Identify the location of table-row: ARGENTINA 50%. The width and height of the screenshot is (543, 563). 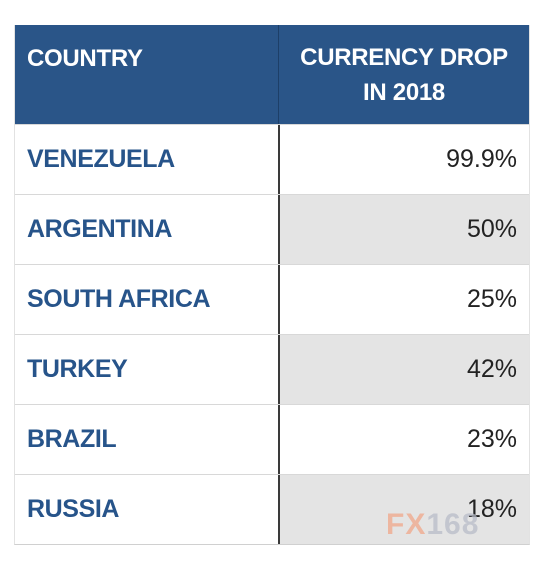
(272, 229).